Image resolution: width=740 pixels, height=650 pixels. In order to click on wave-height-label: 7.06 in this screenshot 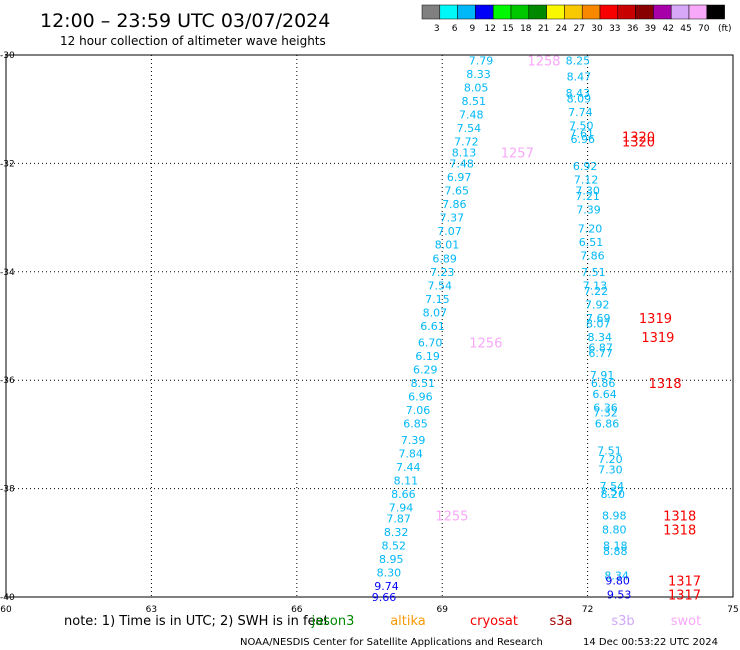, I will do `click(418, 410)`.